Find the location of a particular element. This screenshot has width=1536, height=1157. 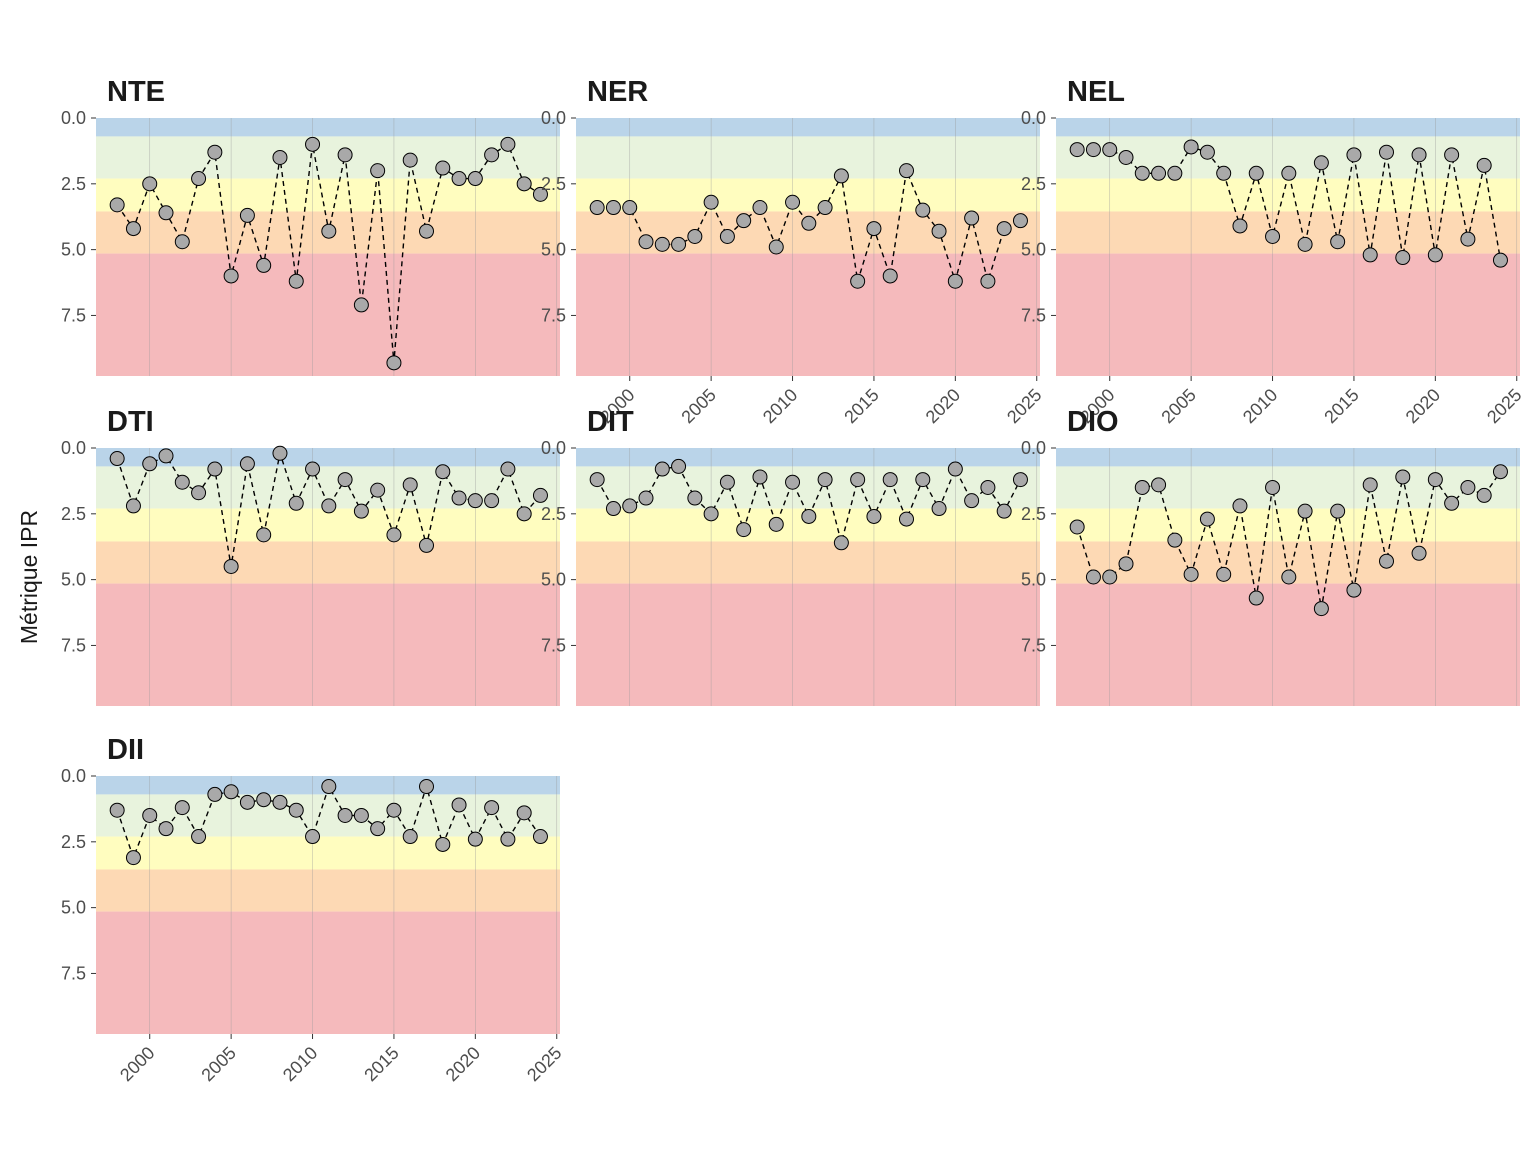

x-tick-label: 2020 is located at coordinates (463, 1064).